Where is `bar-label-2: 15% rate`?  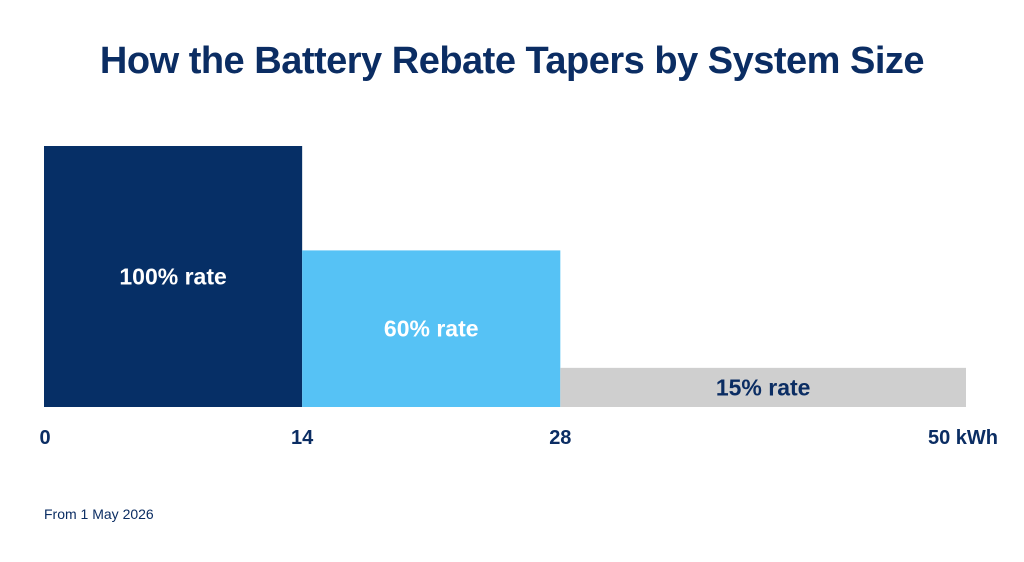
bar-label-2: 15% rate is located at coordinates (763, 387).